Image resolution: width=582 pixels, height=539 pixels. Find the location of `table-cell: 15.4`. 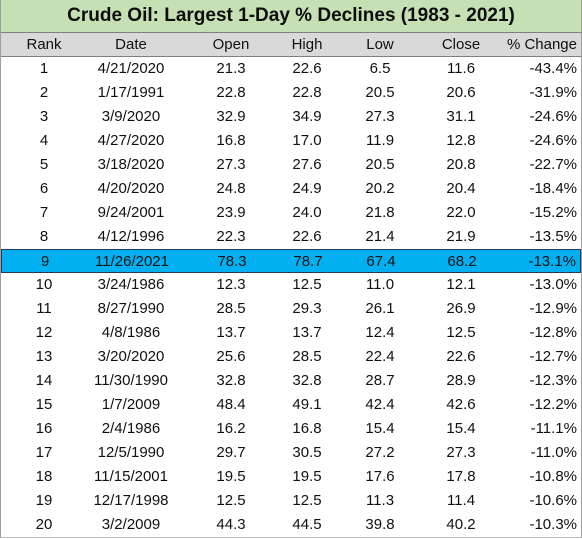

table-cell: 15.4 is located at coordinates (380, 428).